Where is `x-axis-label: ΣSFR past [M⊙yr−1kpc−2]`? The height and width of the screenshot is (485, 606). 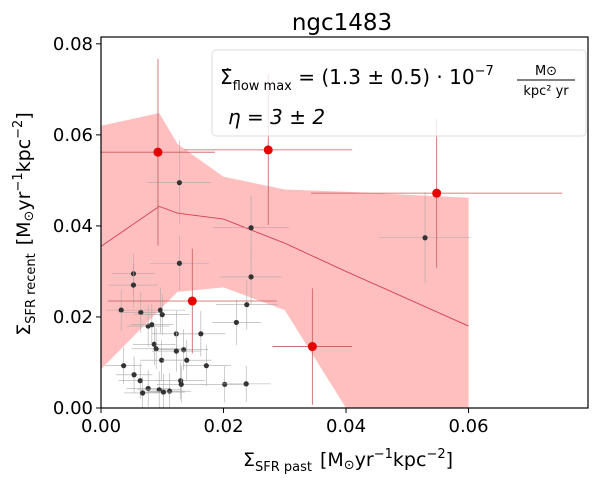
x-axis-label: ΣSFR past [M⊙yr−1kpc−2] is located at coordinates (348, 461).